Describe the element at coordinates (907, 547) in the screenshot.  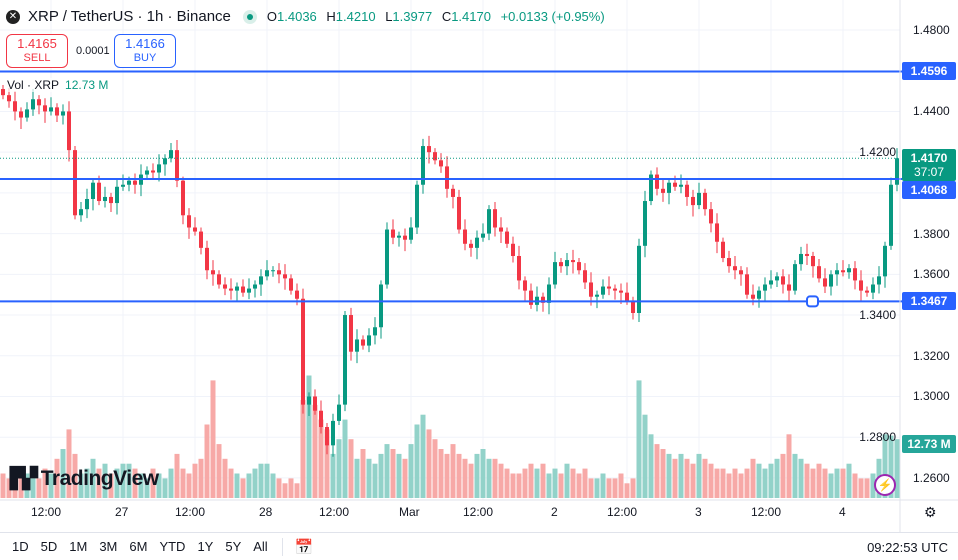
I see `clock-time: 09:22:53 UTC` at that location.